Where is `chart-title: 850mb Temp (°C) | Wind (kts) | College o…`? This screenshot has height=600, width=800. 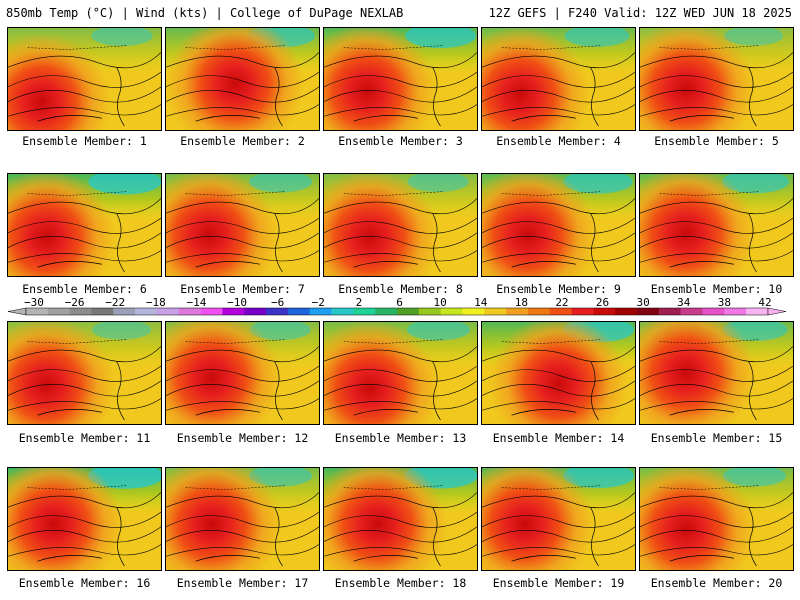 chart-title: 850mb Temp (°C) | Wind (kts) | College o… is located at coordinates (205, 13).